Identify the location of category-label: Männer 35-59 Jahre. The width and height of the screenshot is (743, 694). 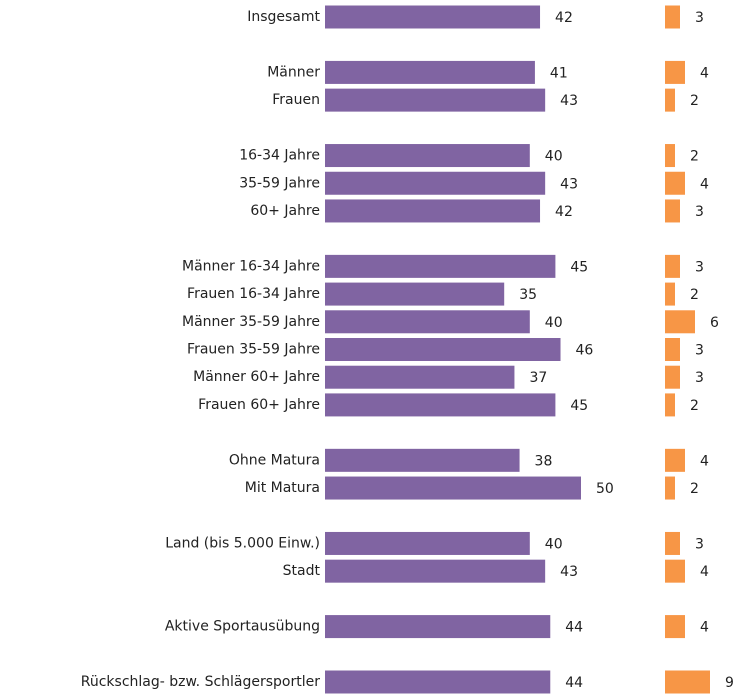
(251, 322).